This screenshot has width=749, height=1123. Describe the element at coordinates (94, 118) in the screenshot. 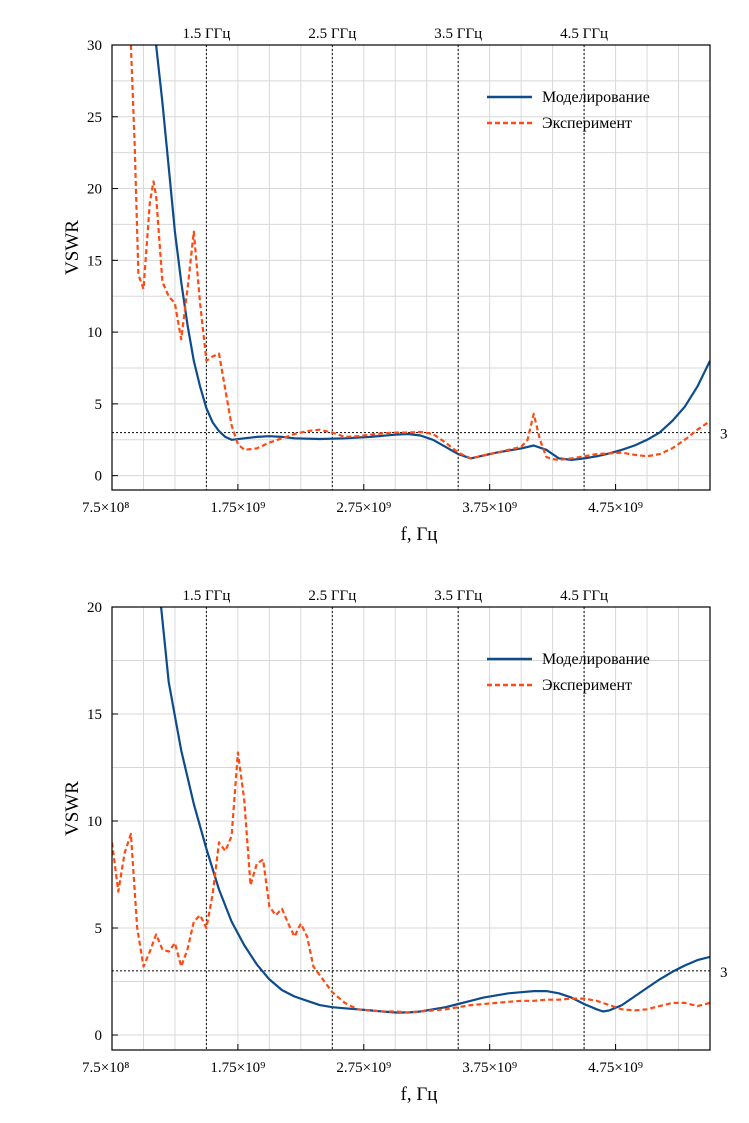

I see `y-tick-label: 25` at that location.